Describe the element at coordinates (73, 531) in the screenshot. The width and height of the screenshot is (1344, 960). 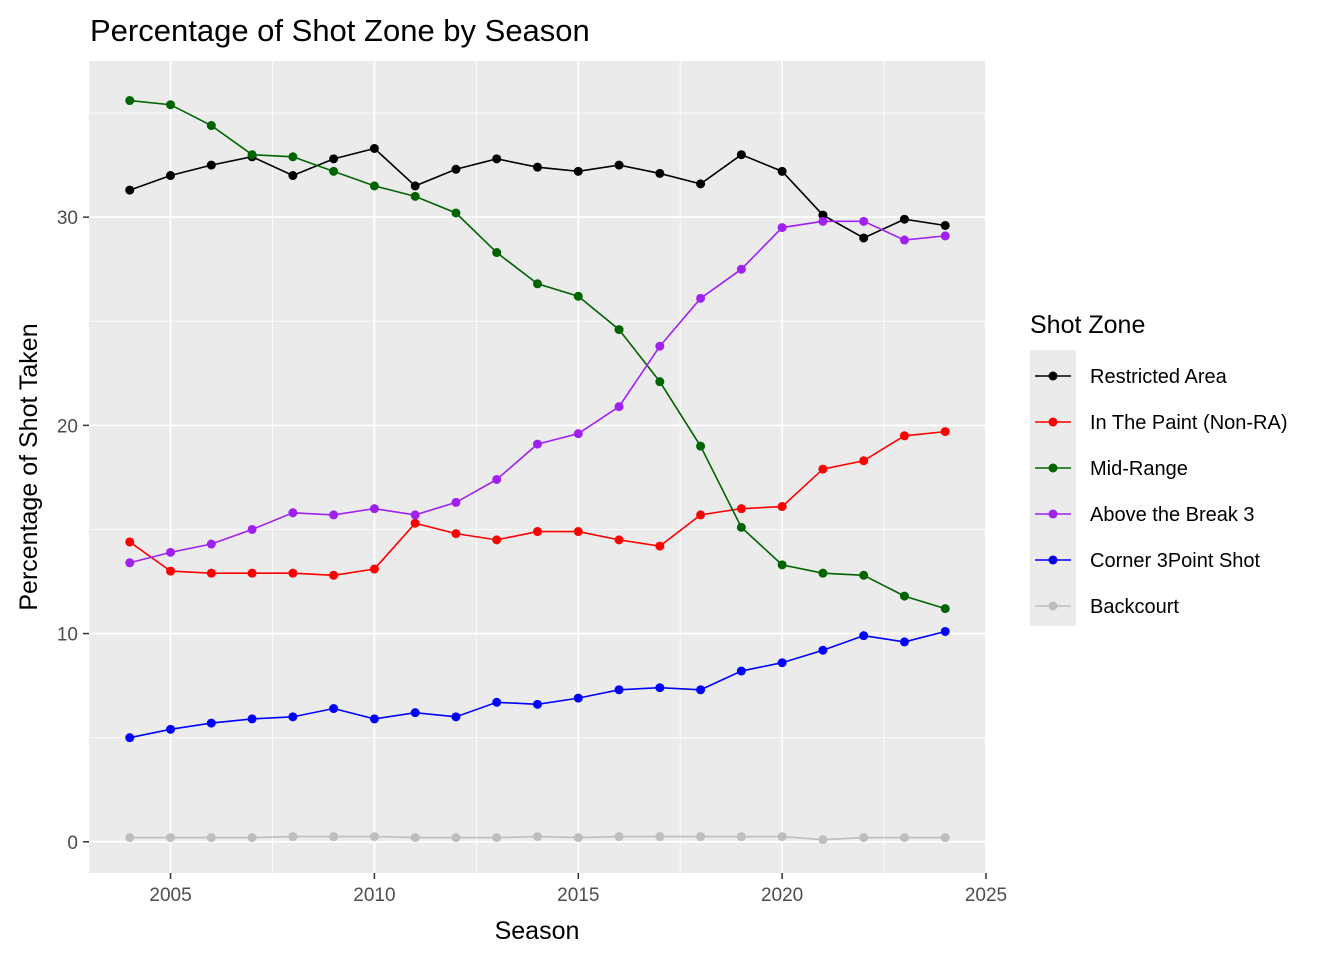
I see `y-axis: 0 10 20 30` at that location.